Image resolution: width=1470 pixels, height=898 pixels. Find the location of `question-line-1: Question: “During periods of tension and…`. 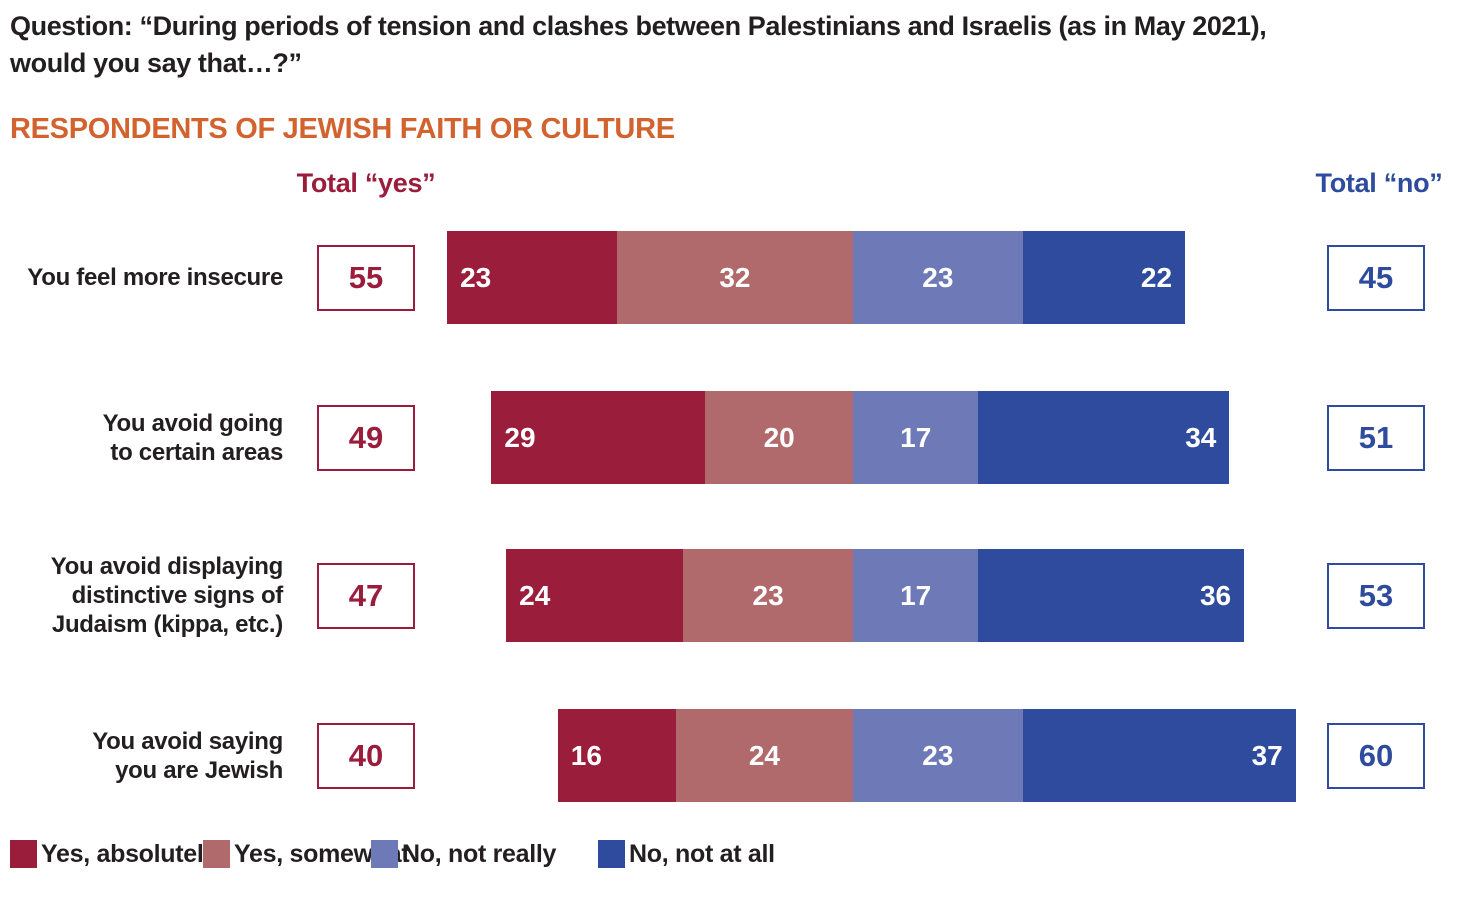

question-line-1: Question: “During periods of tension and… is located at coordinates (638, 26).